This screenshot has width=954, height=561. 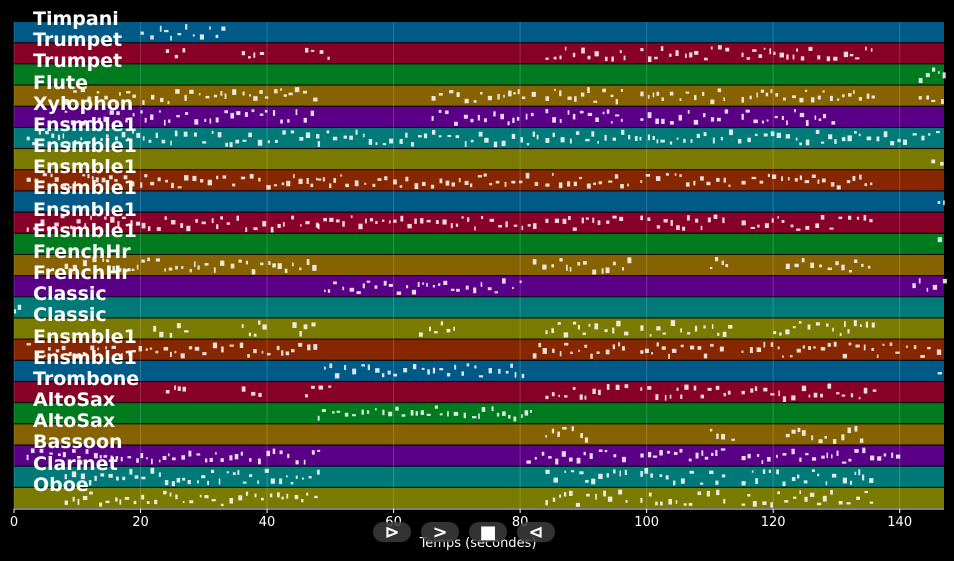 What do you see at coordinates (440, 532) in the screenshot?
I see `next-button: >` at bounding box center [440, 532].